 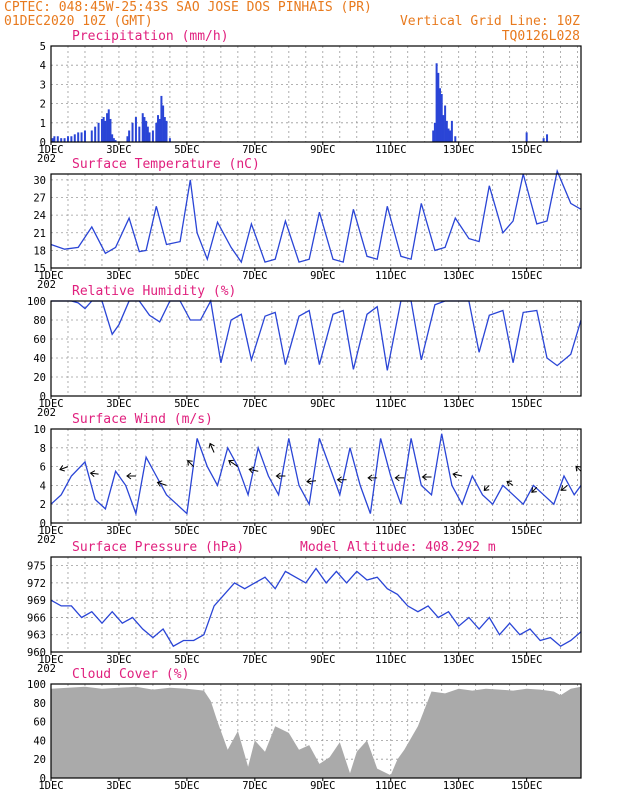 I want to click on pressure-xtick-label: 15DEC, so click(x=527, y=660).